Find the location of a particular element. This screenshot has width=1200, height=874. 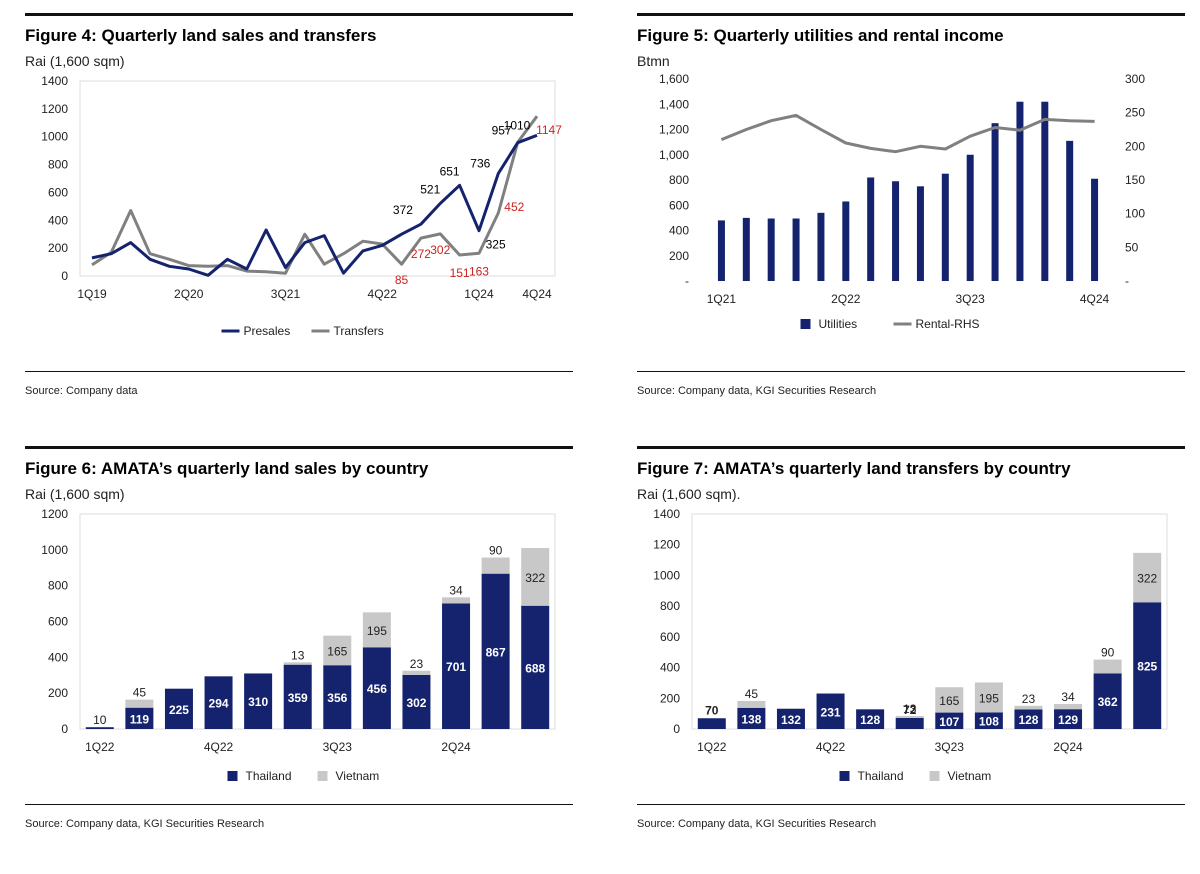

x-tick-label: 2Q22 is located at coordinates (846, 299).